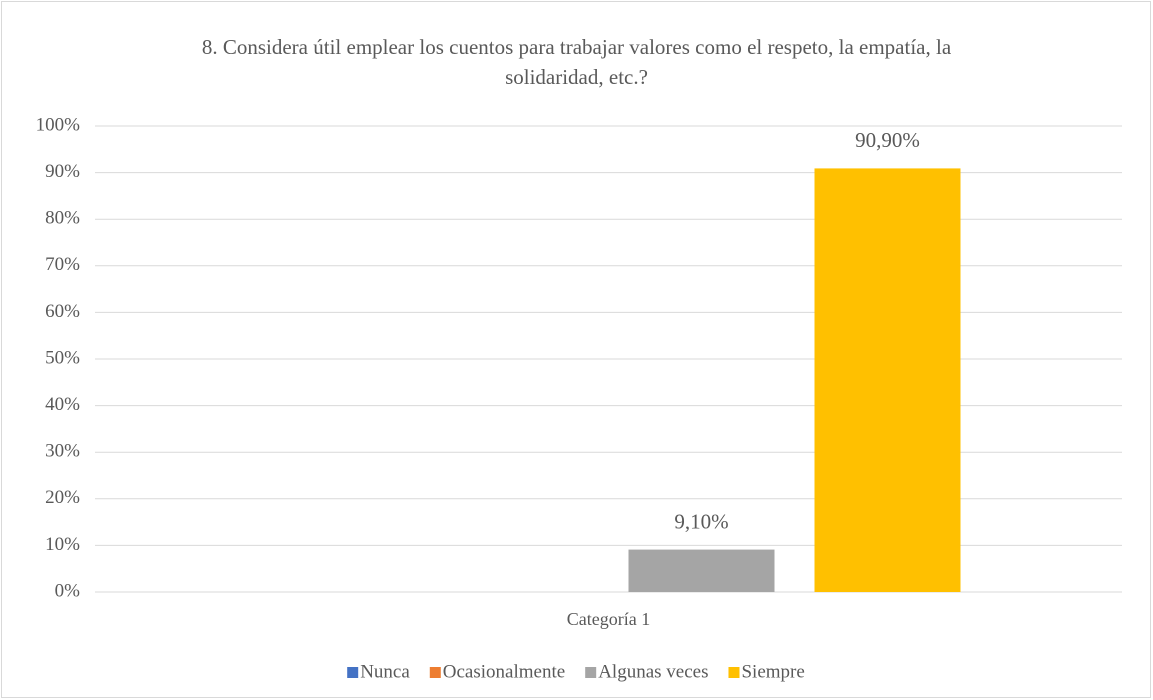 Image resolution: width=1153 pixels, height=700 pixels. Describe the element at coordinates (772, 671) in the screenshot. I see `legend-label: Siempre` at that location.